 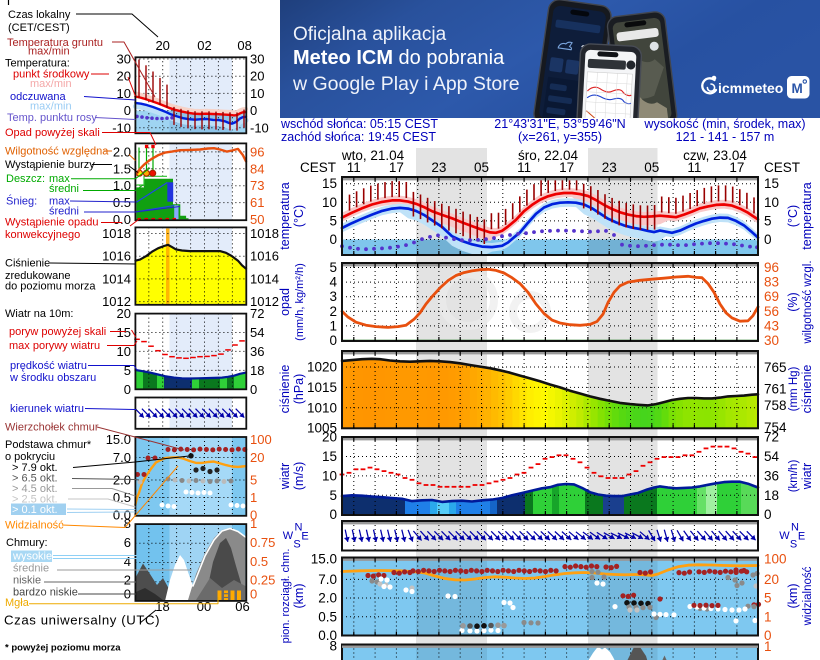 I want to click on svg-text: 0.75, so click(x=262, y=542).